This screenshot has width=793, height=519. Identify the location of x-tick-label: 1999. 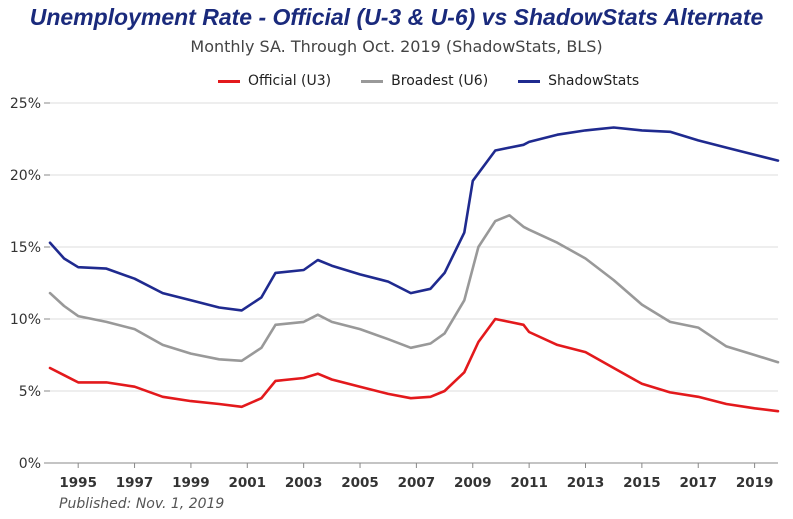
(191, 483).